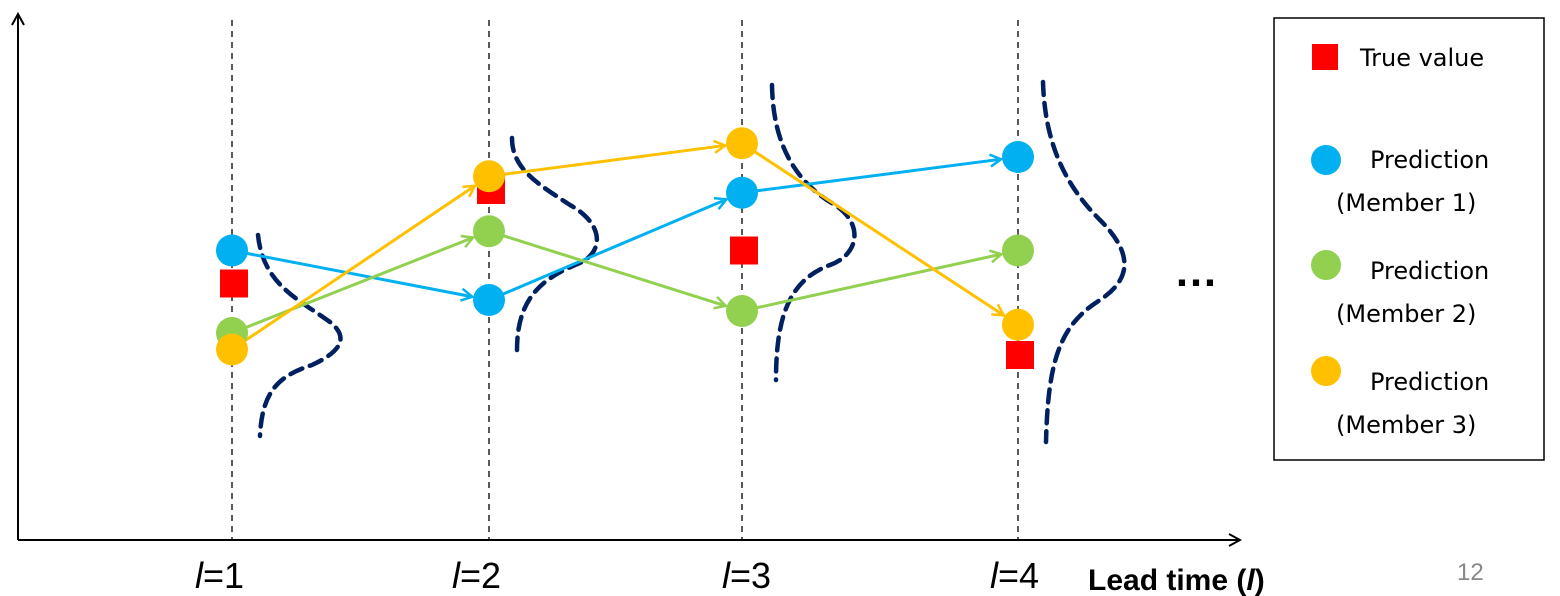  I want to click on distribution-curve-l1, so click(299, 335).